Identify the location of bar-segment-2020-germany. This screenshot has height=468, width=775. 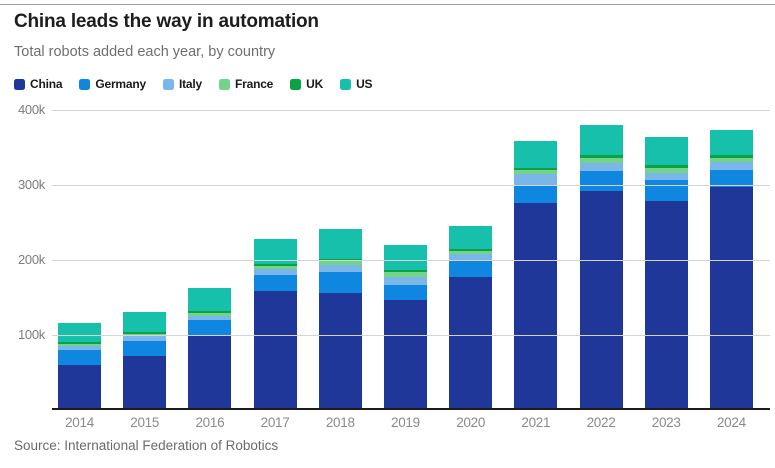
(471, 268).